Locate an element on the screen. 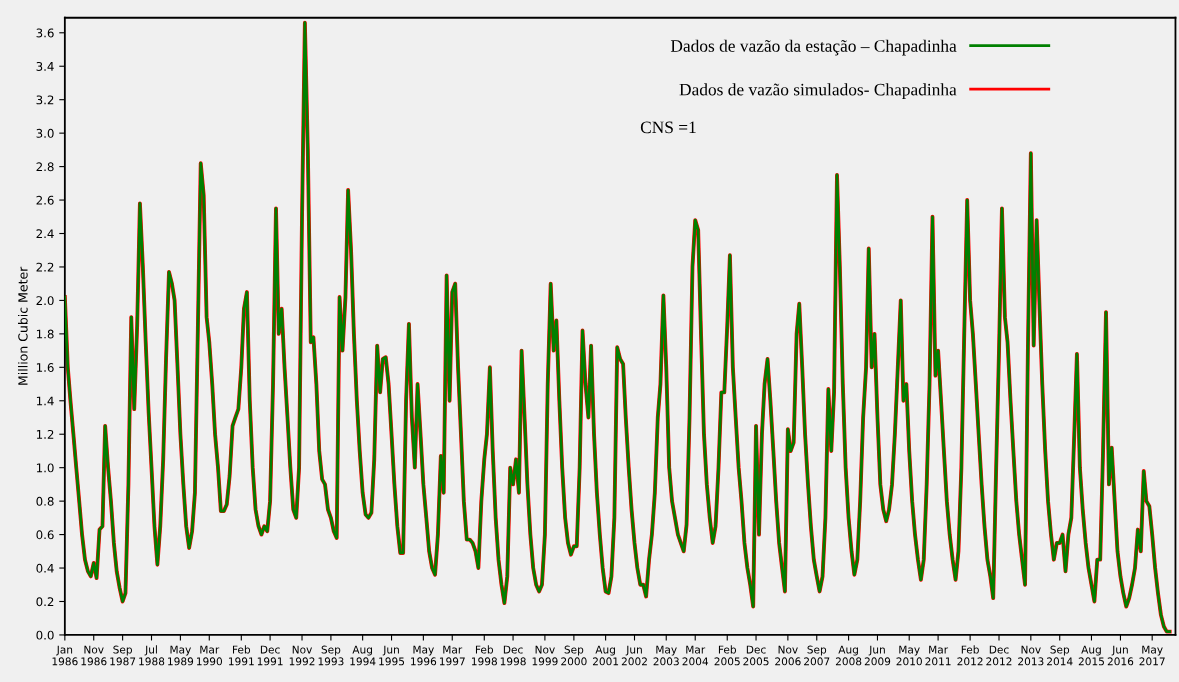 The image size is (1179, 682). x-tick-label: Sep 2000 is located at coordinates (574, 655).